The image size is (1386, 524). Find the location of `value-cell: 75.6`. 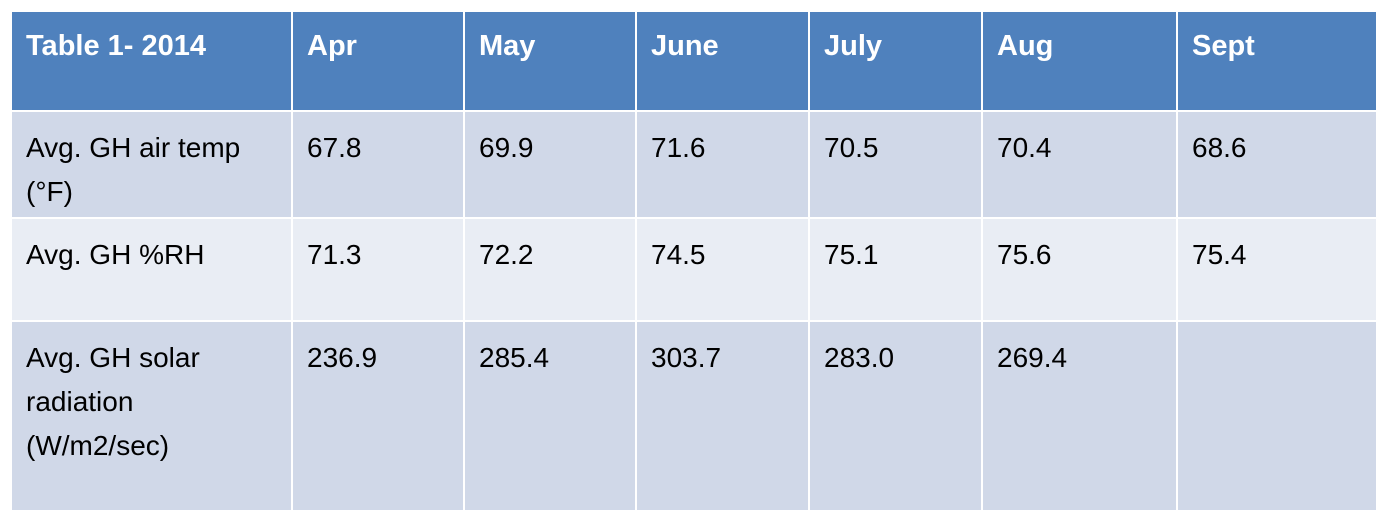

value-cell: 75.6 is located at coordinates (1079, 269).